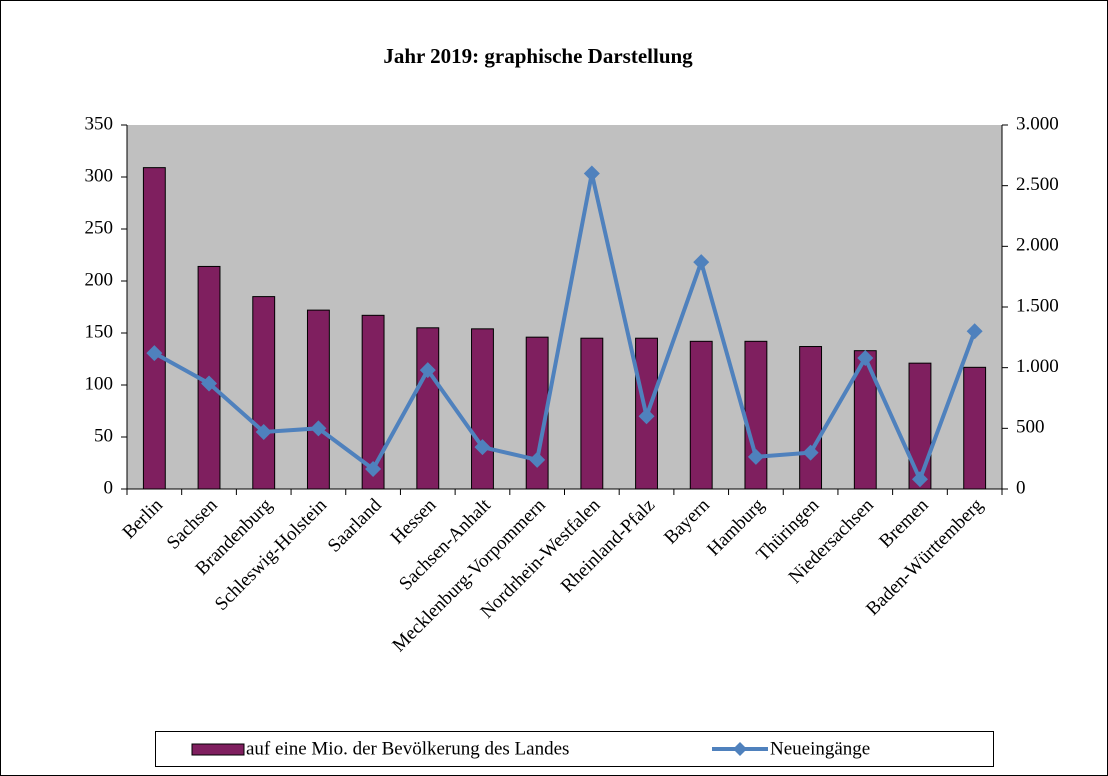  I want to click on y2-tick-label: 0, so click(1021, 487).